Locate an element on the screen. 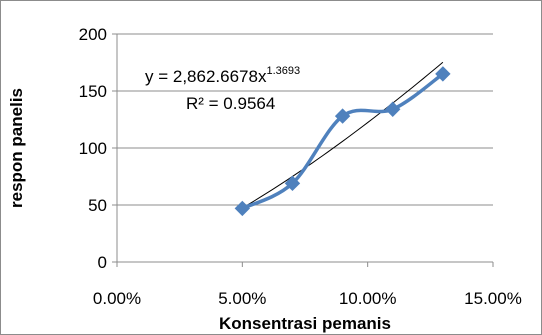 Image resolution: width=542 pixels, height=335 pixels. trendline-equation: y = 2,862.6678x1.3693 is located at coordinates (222, 75).